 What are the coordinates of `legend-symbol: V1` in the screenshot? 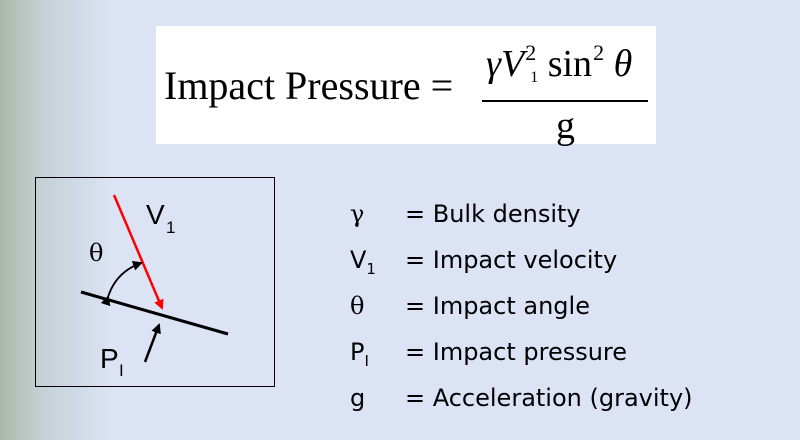 It's located at (375, 262).